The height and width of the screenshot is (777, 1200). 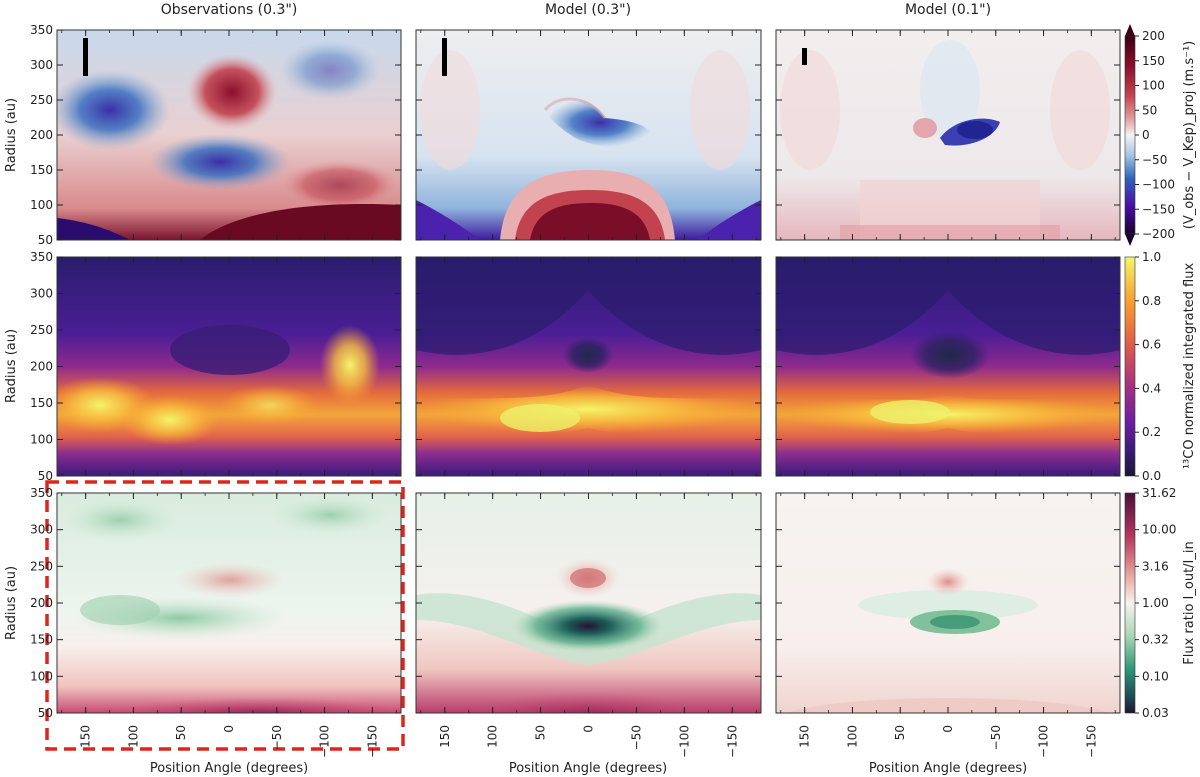 What do you see at coordinates (93, 229) in the screenshot?
I see `velocity-feature-inner-blue-band` at bounding box center [93, 229].